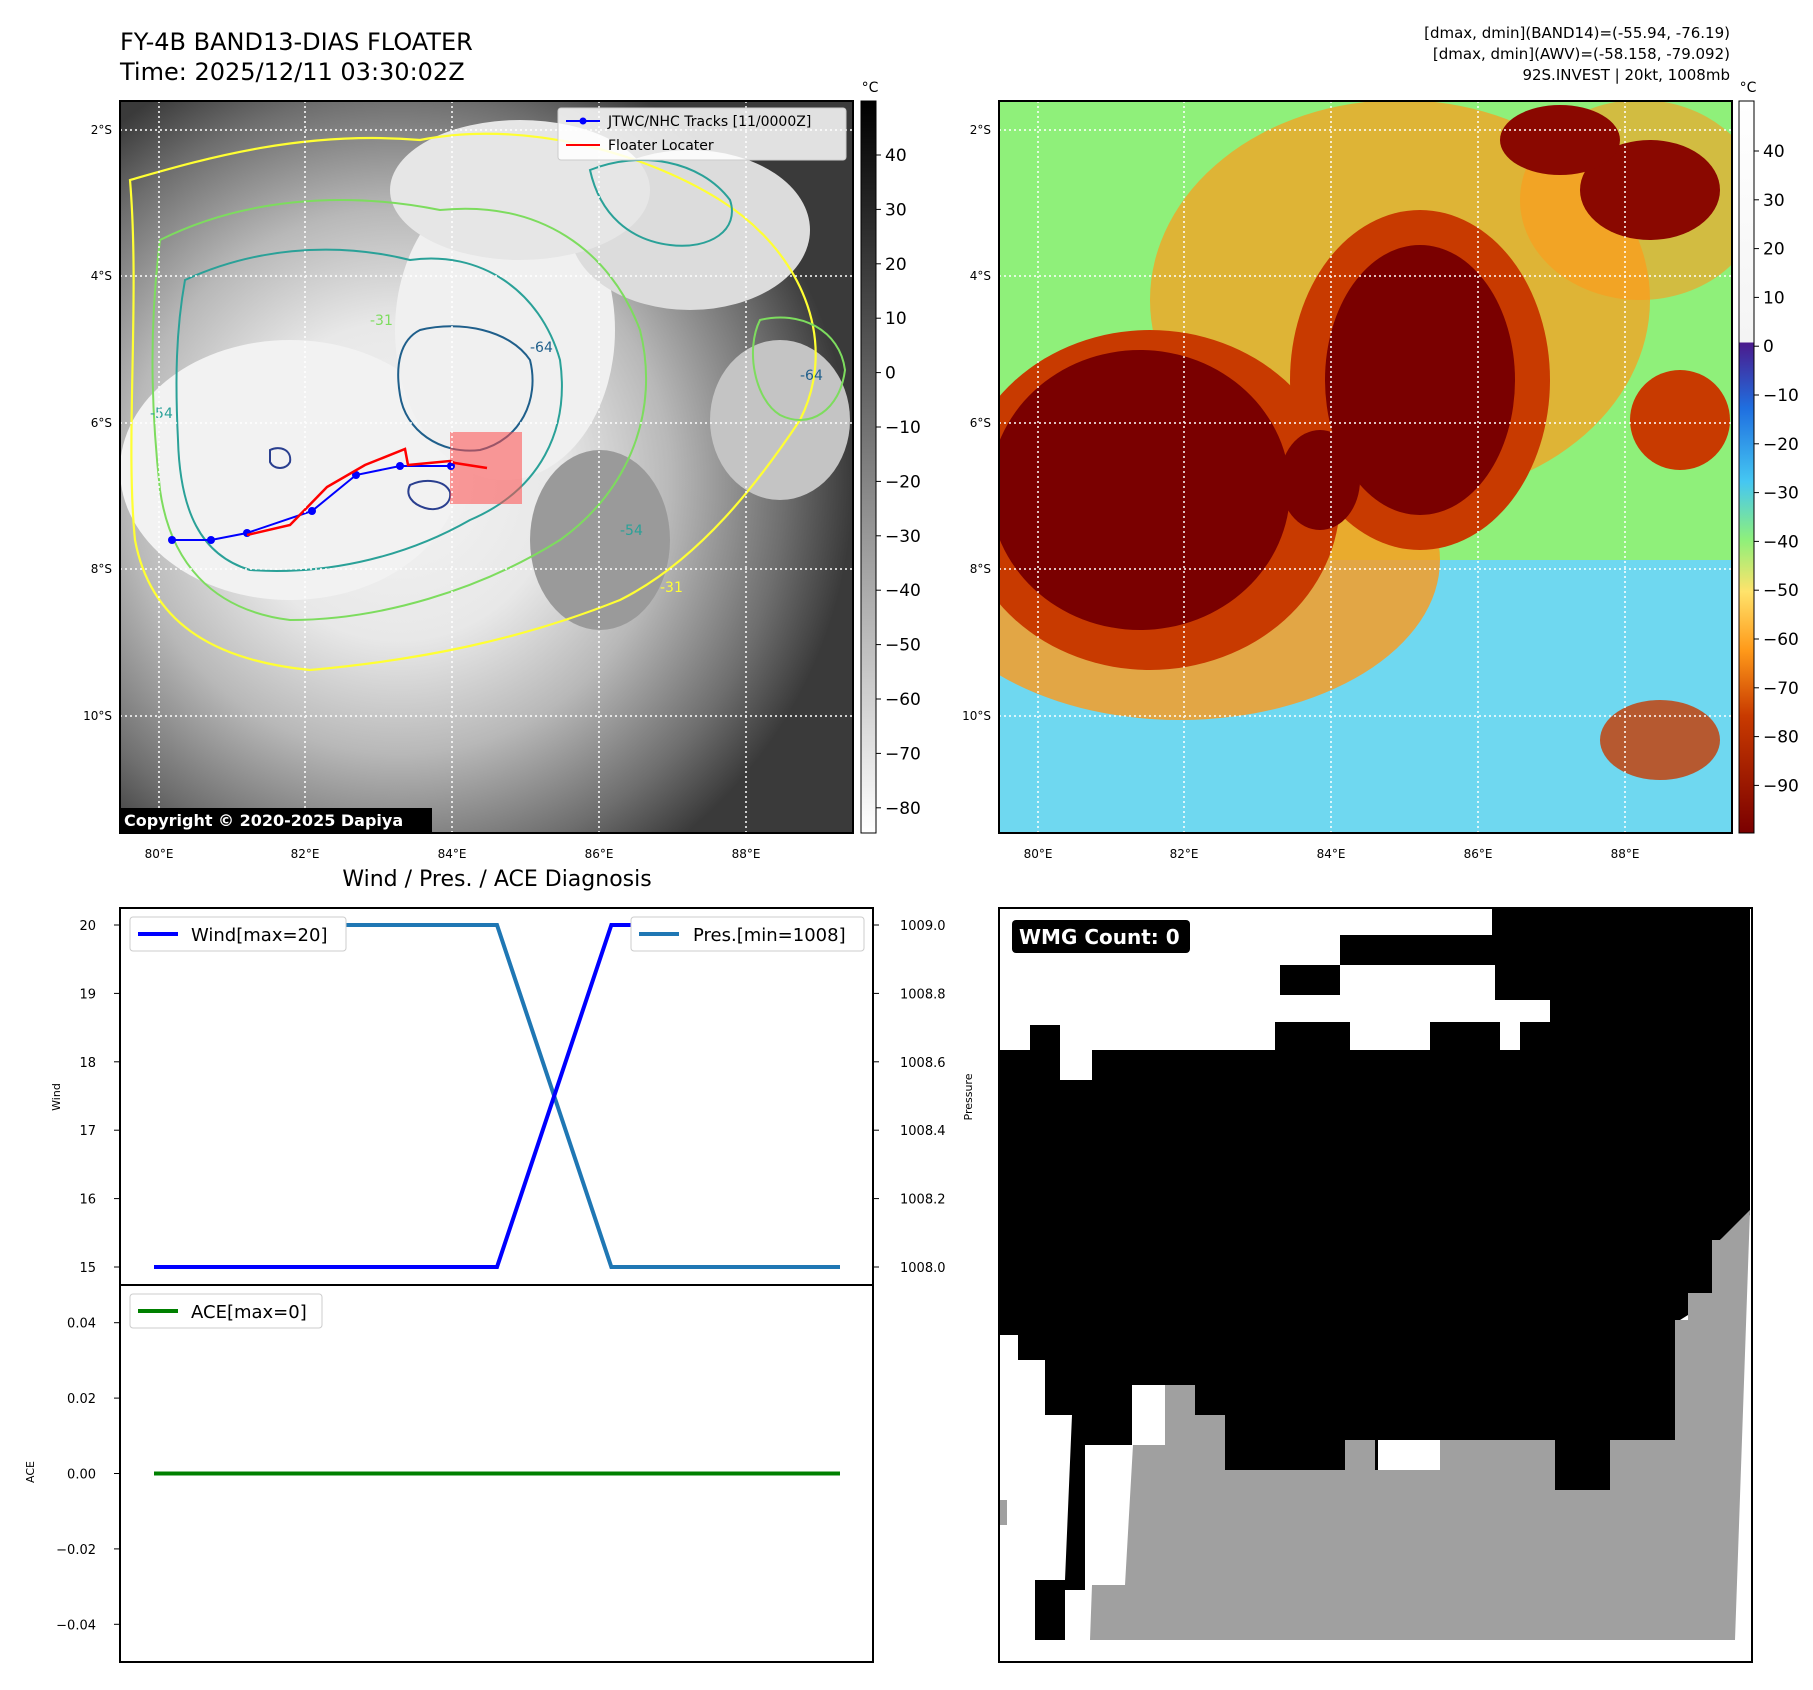  I want to click on contour-label-1: -54, so click(161, 414).